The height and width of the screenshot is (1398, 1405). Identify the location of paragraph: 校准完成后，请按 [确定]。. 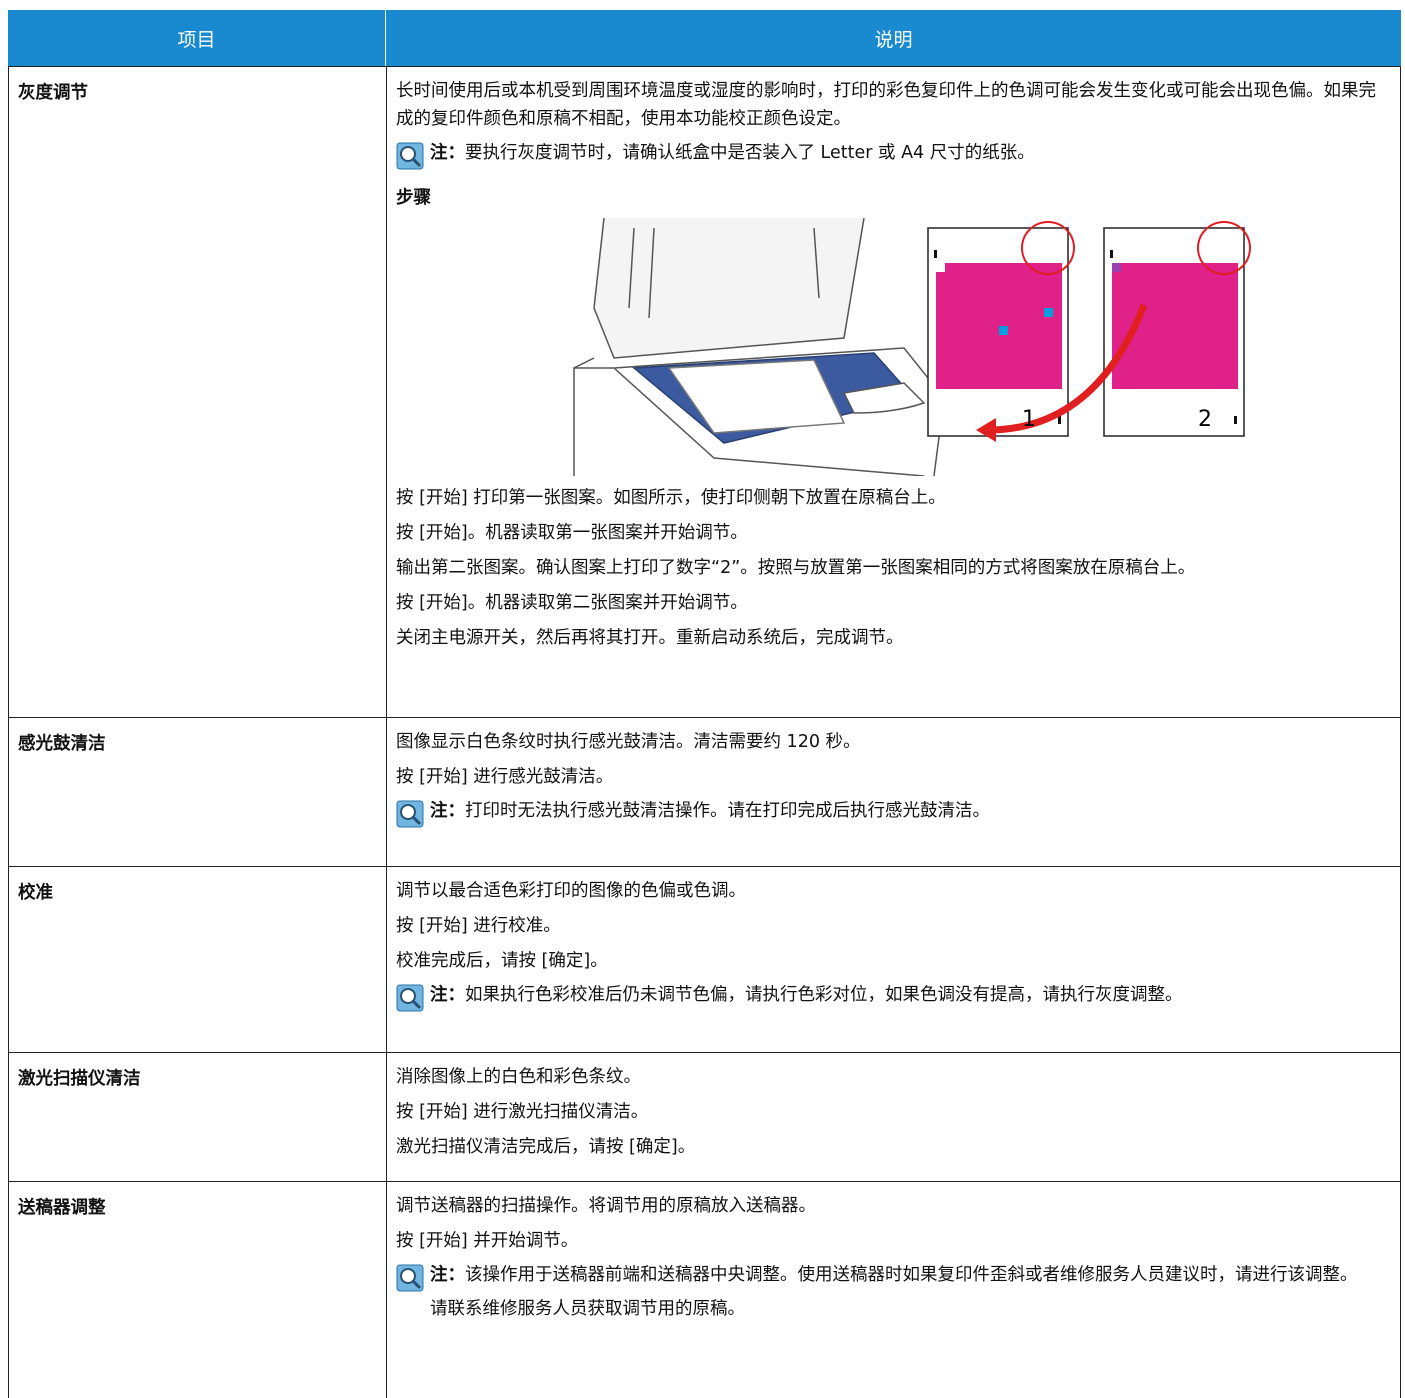
(502, 961).